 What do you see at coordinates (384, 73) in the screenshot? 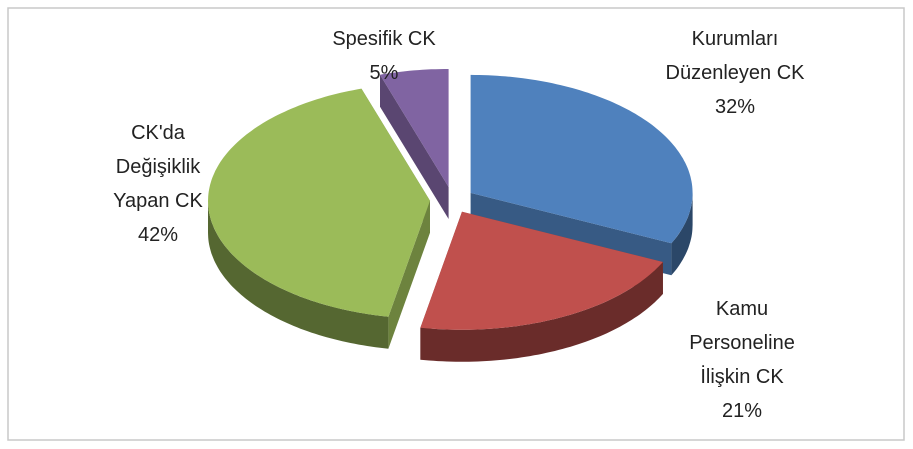
I see `value-label: 5%` at bounding box center [384, 73].